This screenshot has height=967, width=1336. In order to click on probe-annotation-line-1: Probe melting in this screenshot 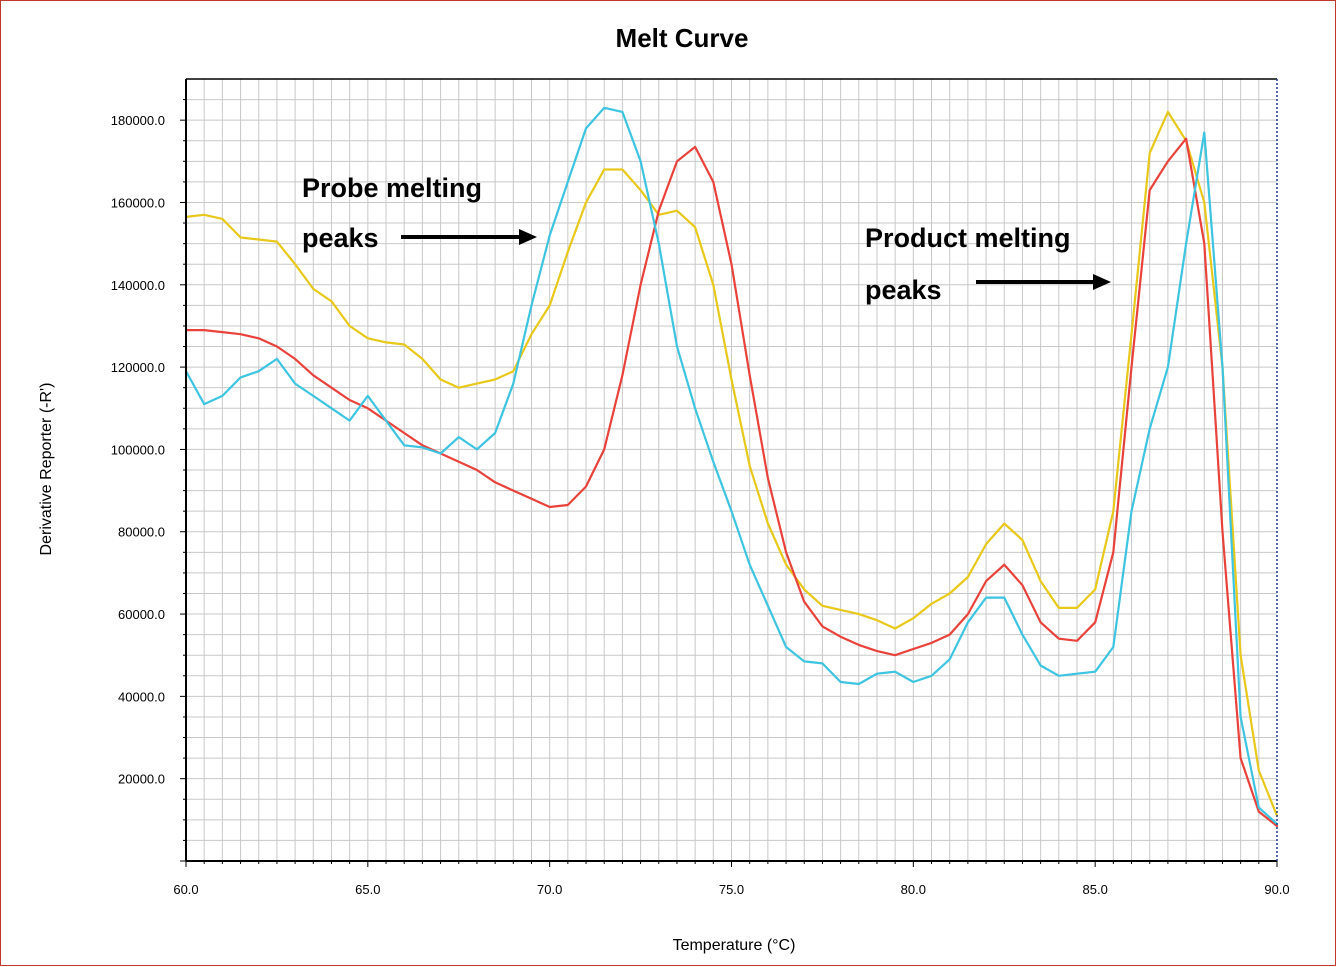, I will do `click(392, 188)`.